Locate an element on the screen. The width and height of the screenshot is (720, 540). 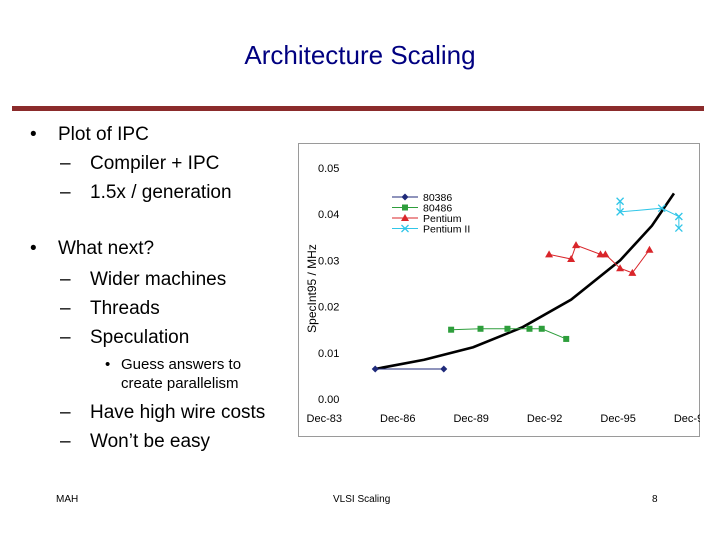
sub-bullet-text: Wider machines is located at coordinates (158, 279).